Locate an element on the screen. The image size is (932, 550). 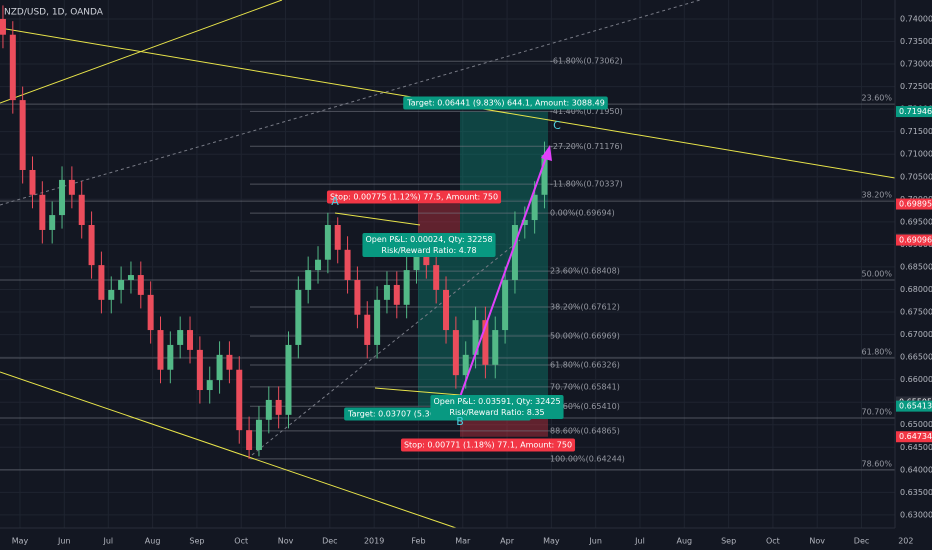
fib-label: -61.80%(0.73062) is located at coordinates (586, 61).